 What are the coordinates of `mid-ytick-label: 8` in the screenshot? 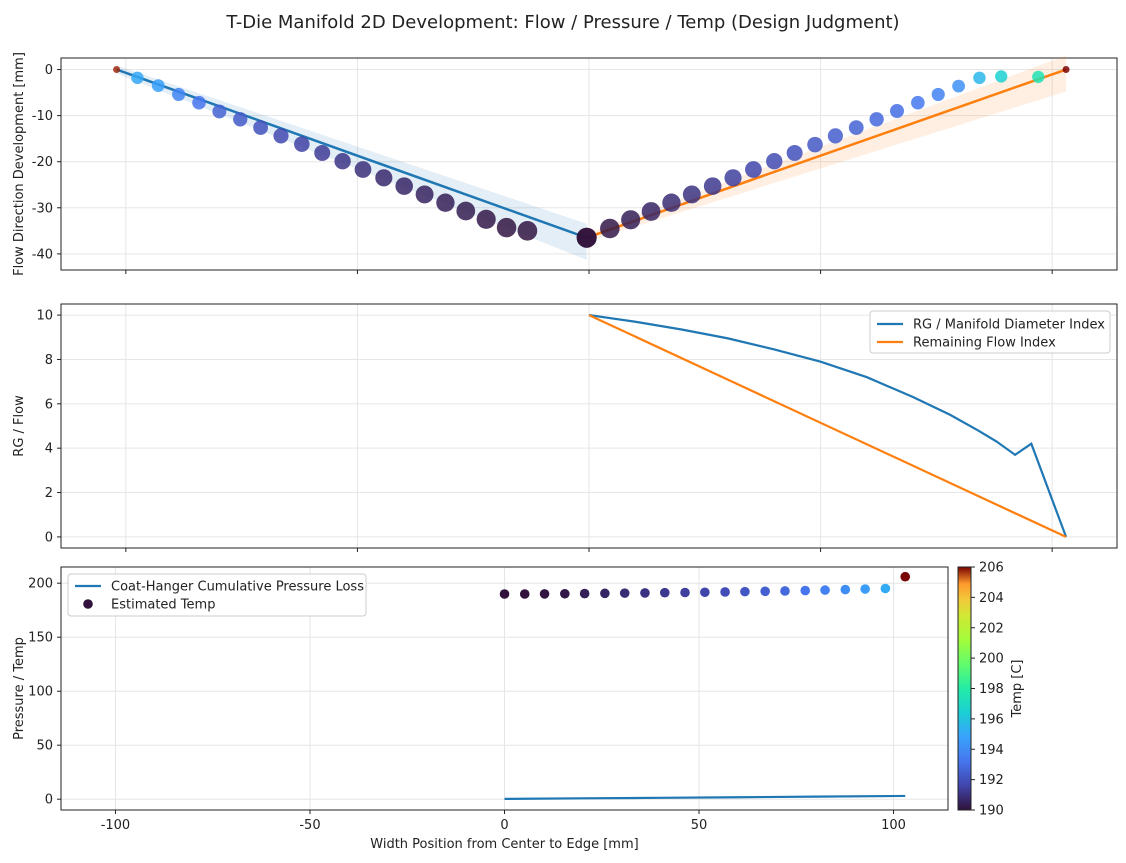 It's located at (49, 360).